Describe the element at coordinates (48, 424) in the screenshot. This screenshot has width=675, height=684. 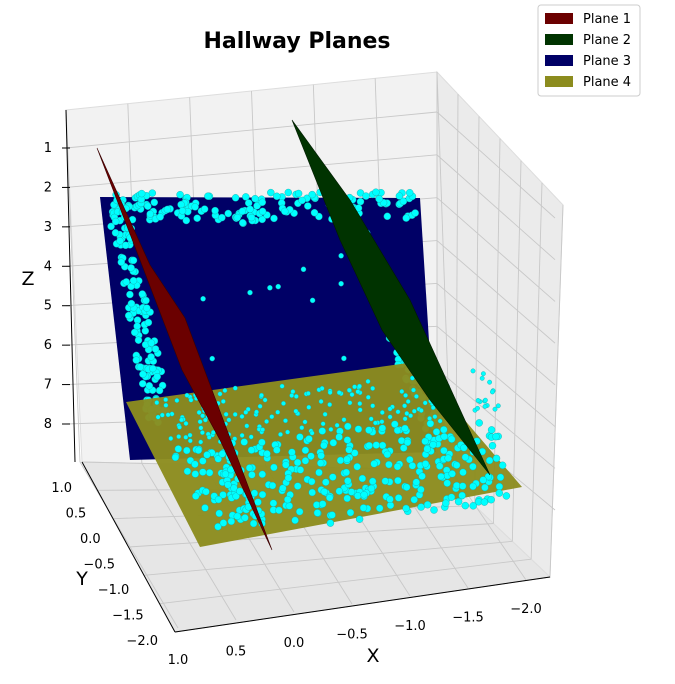
I see `z-tick-label: 8` at that location.